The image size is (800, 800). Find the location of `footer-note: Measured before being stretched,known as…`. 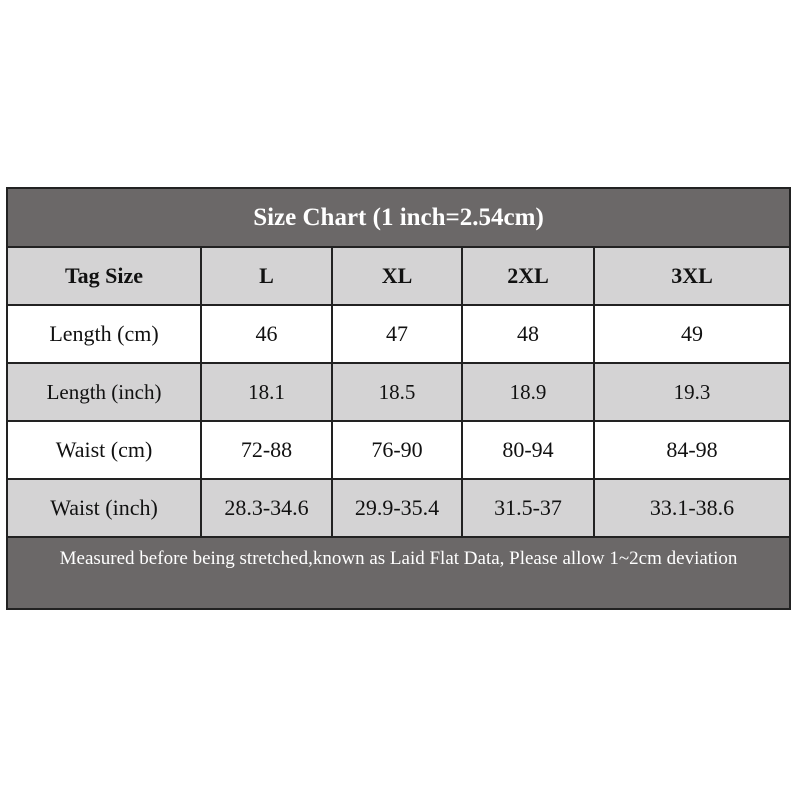

footer-note: Measured before being stretched,known as… is located at coordinates (398, 573).